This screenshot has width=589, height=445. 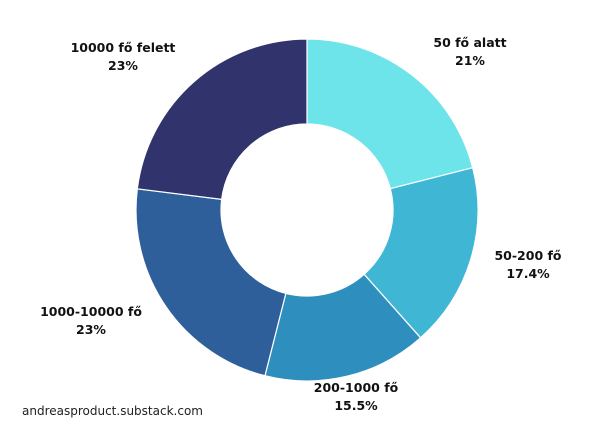 I want to click on slice-value-1: 21%, so click(x=470, y=60).